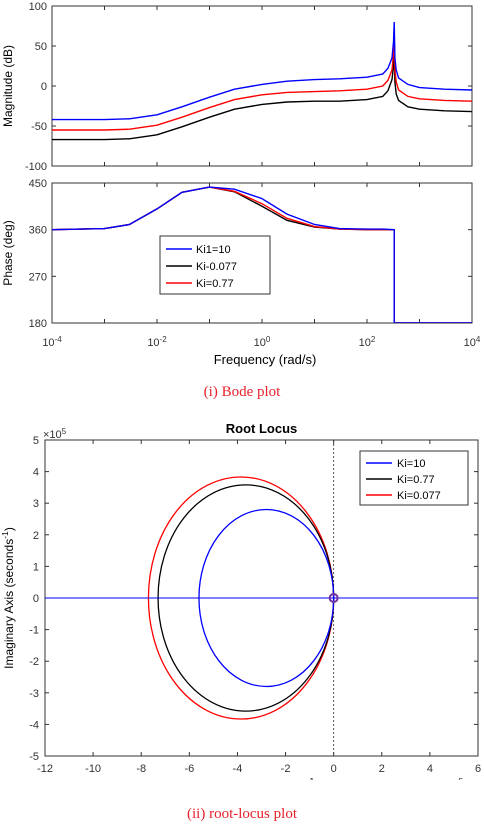  I want to click on rl-x-tick-label: -8, so click(141, 769).